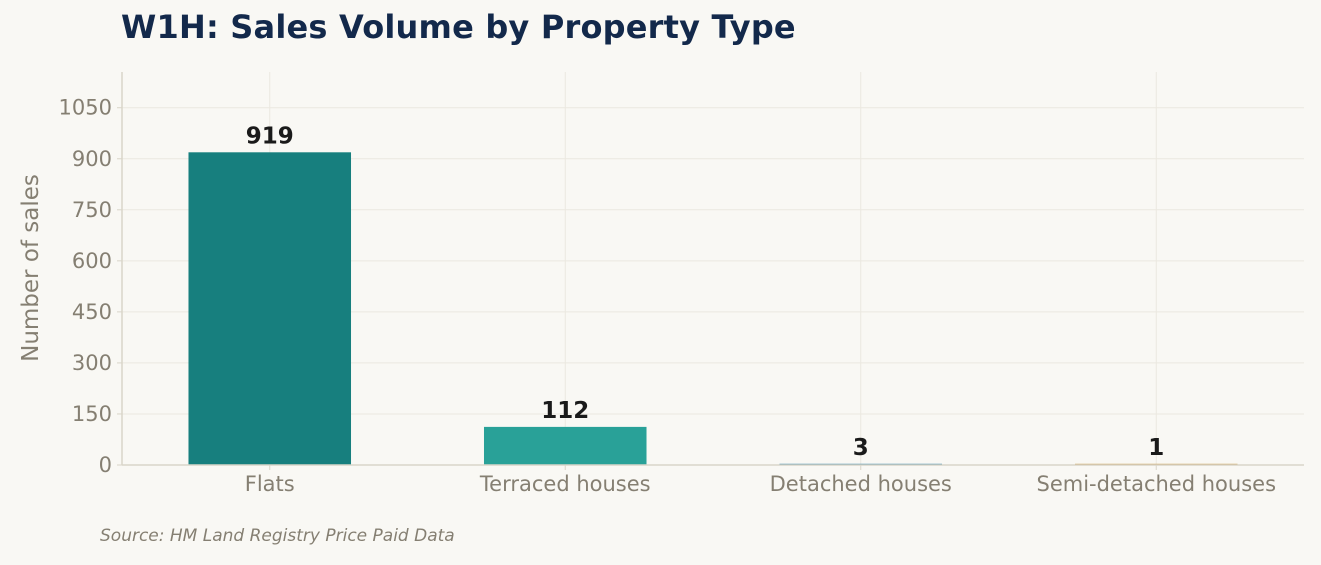 The image size is (1321, 565). What do you see at coordinates (85, 108) in the screenshot?
I see `y-tick-label: 1050` at bounding box center [85, 108].